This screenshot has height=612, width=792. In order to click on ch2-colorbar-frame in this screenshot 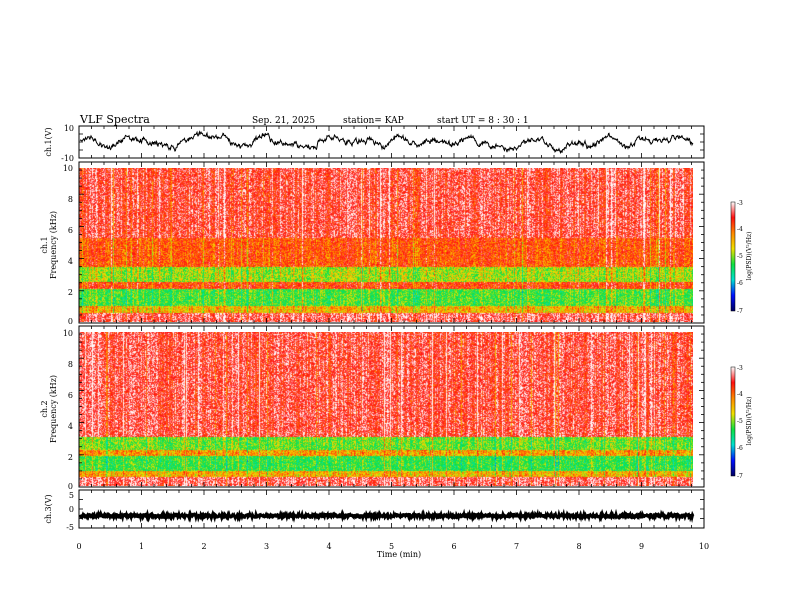, I will do `click(733, 421)`.